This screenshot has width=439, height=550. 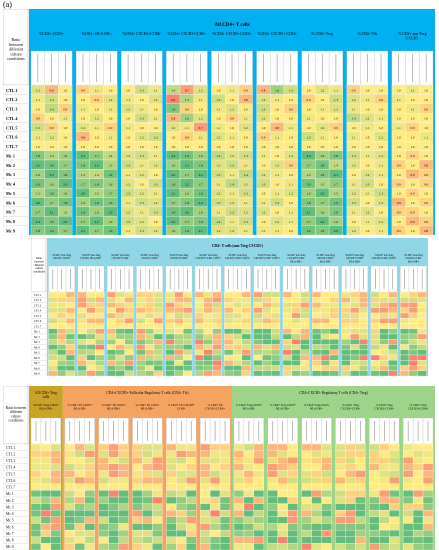 I want to click on row-label: Mc 1, so click(x=10, y=155).